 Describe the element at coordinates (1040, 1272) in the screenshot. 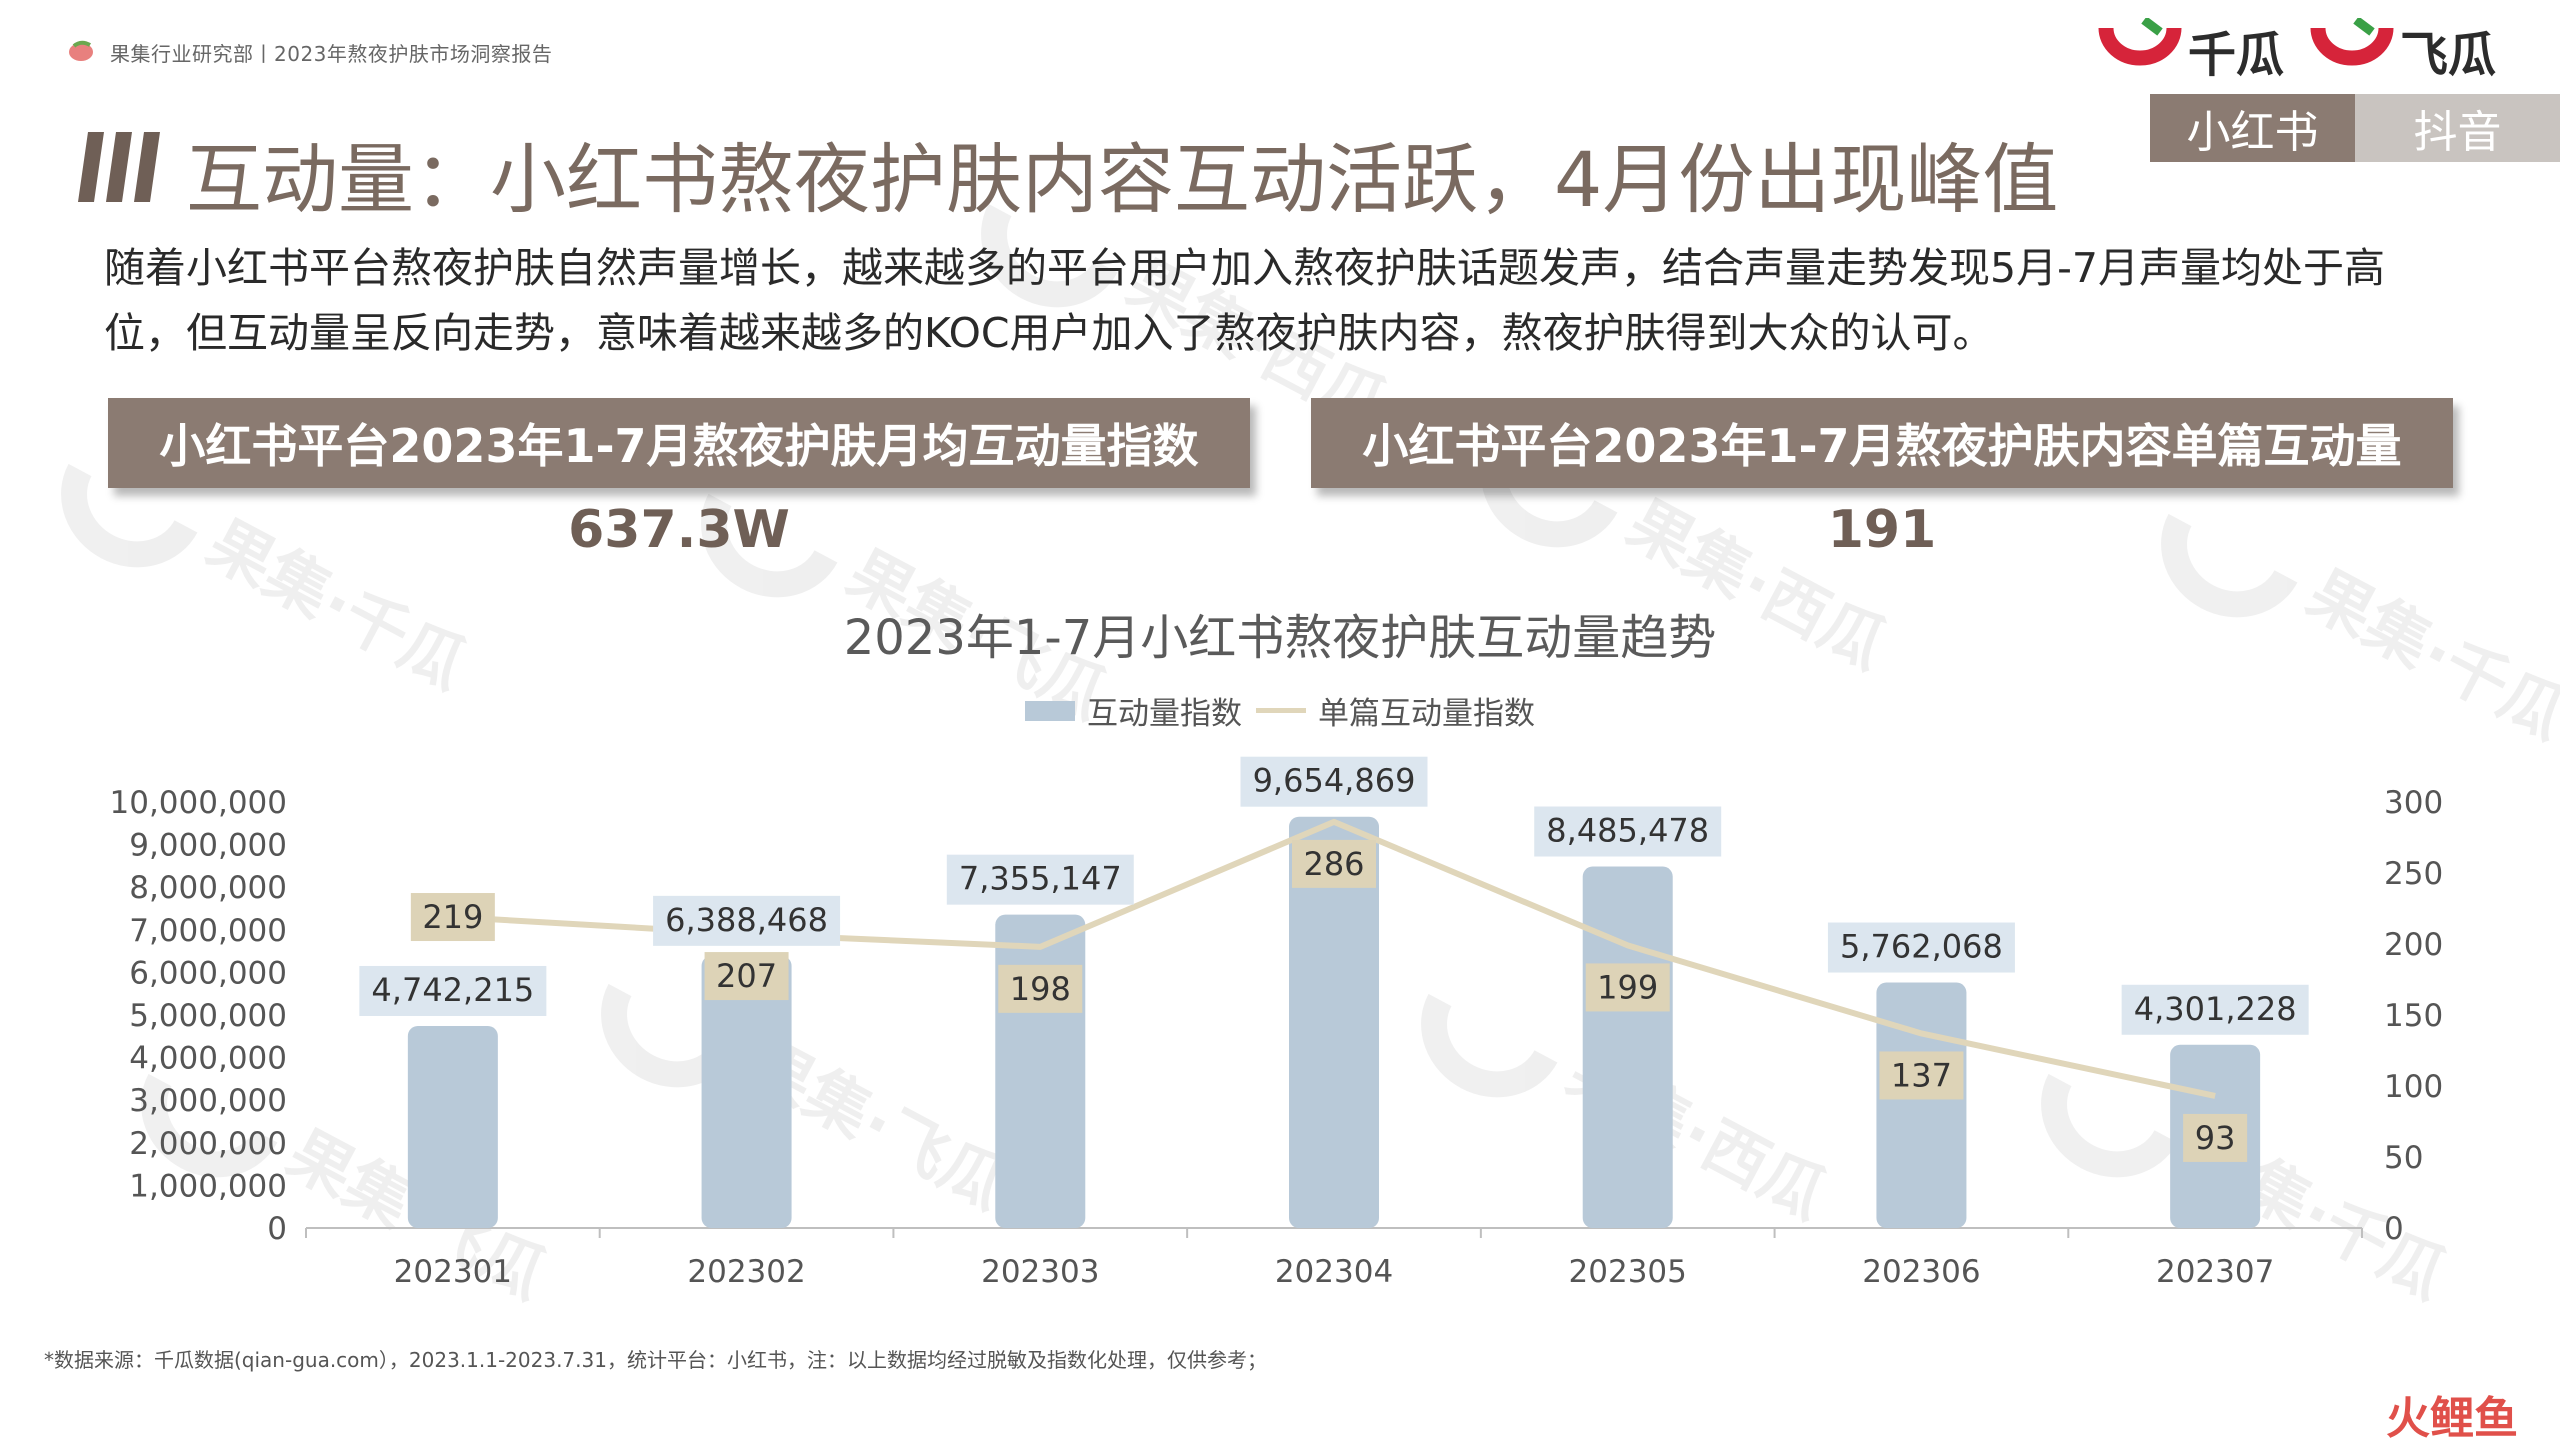

I see `x-tick-label: 202303` at that location.